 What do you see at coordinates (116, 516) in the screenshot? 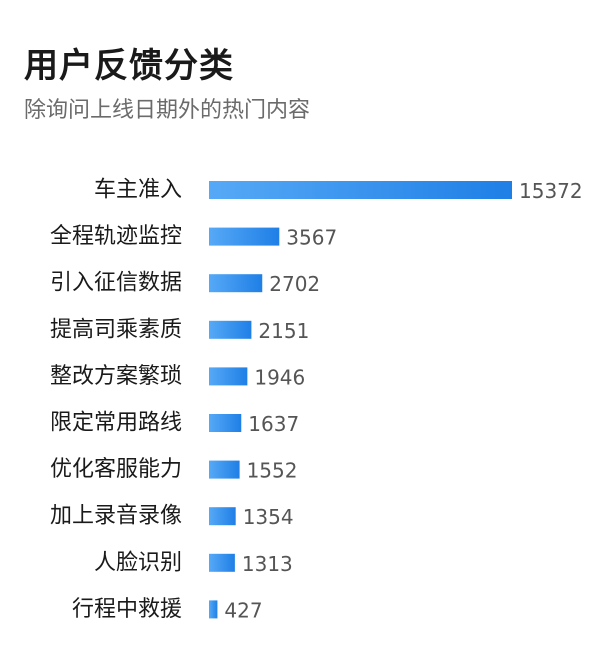
I see `category-label: 加上录音录像` at bounding box center [116, 516].